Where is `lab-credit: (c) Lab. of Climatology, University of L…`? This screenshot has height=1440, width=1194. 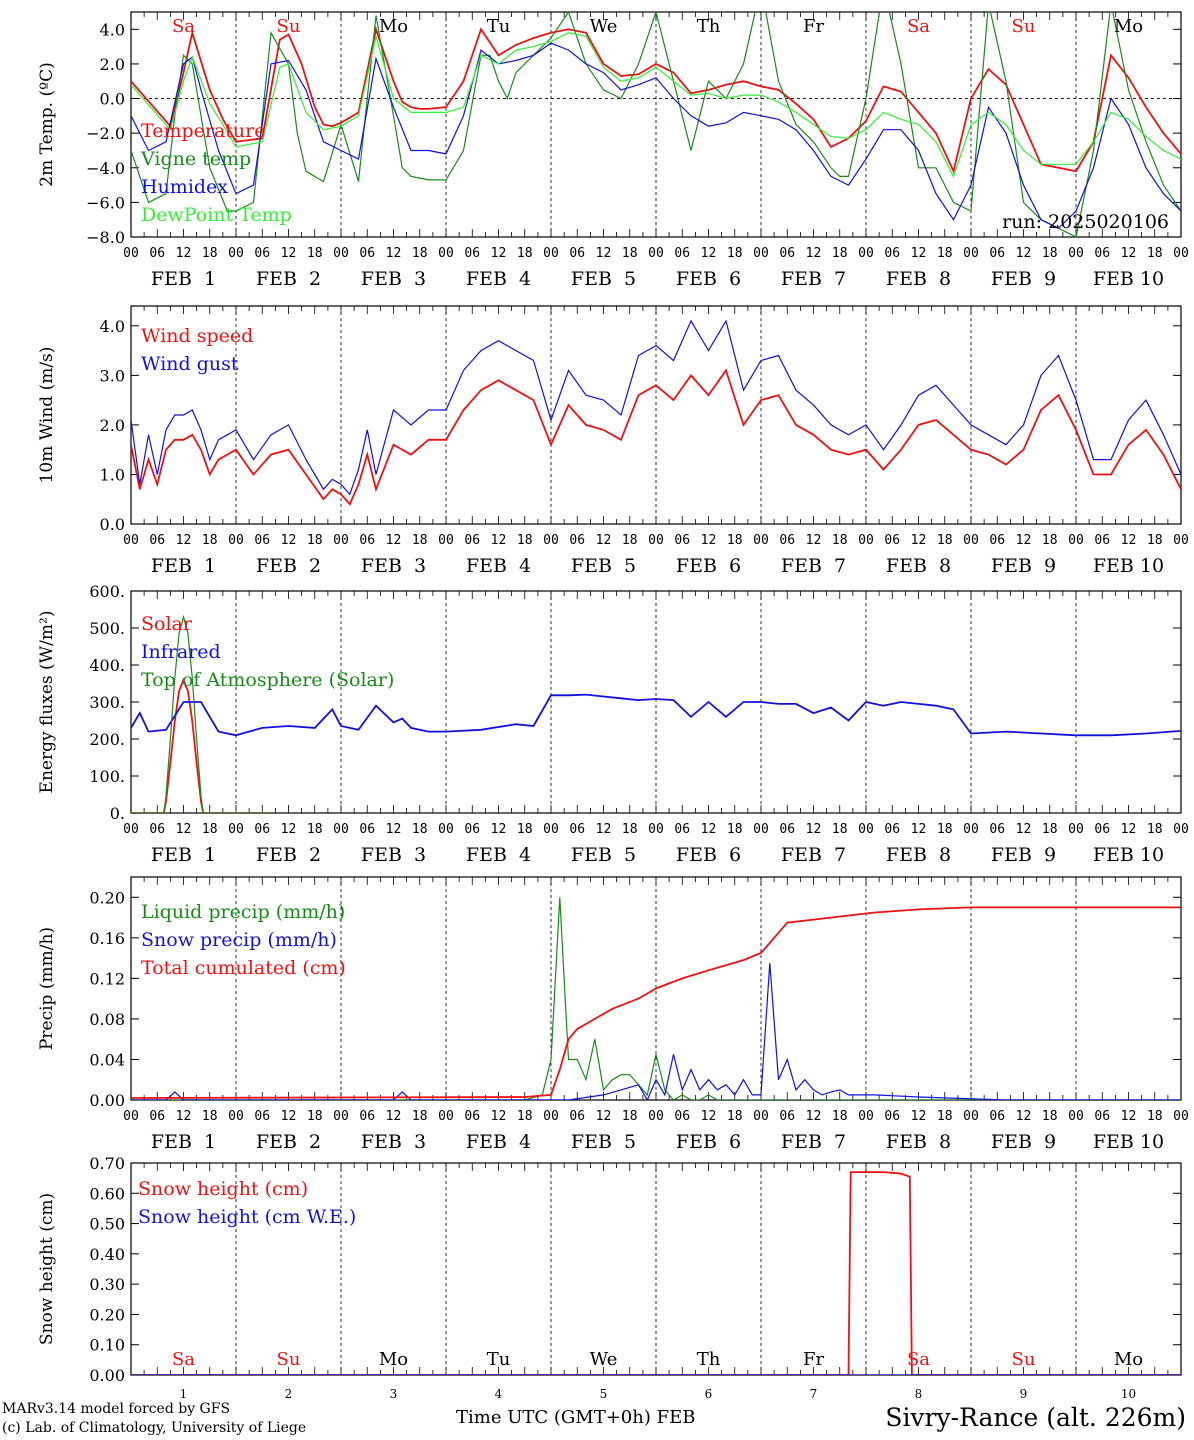 lab-credit: (c) Lab. of Climatology, University of L… is located at coordinates (154, 1428).